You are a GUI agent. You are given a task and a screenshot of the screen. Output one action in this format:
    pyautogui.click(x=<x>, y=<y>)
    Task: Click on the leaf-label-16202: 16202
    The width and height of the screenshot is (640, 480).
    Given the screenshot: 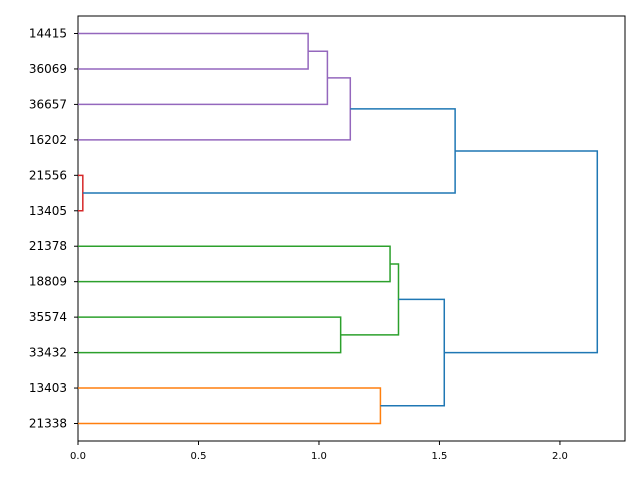 What is the action you would take?
    pyautogui.click(x=48, y=140)
    